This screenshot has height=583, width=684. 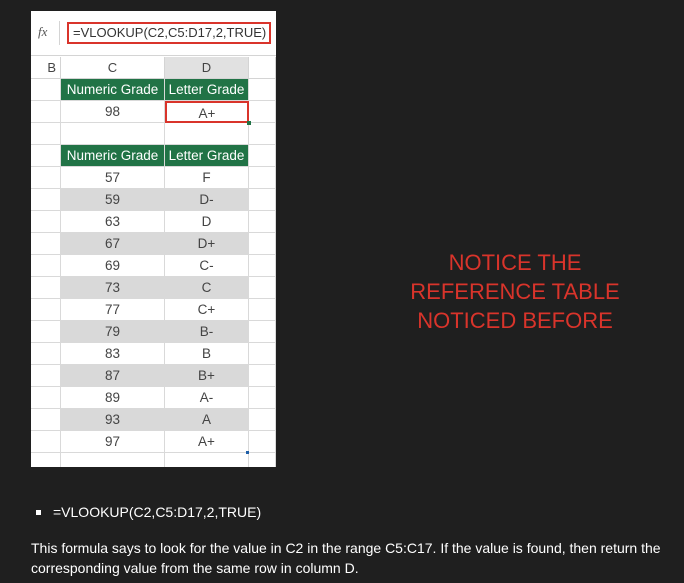 I want to click on lookup-result-cell: A+, so click(x=207, y=112).